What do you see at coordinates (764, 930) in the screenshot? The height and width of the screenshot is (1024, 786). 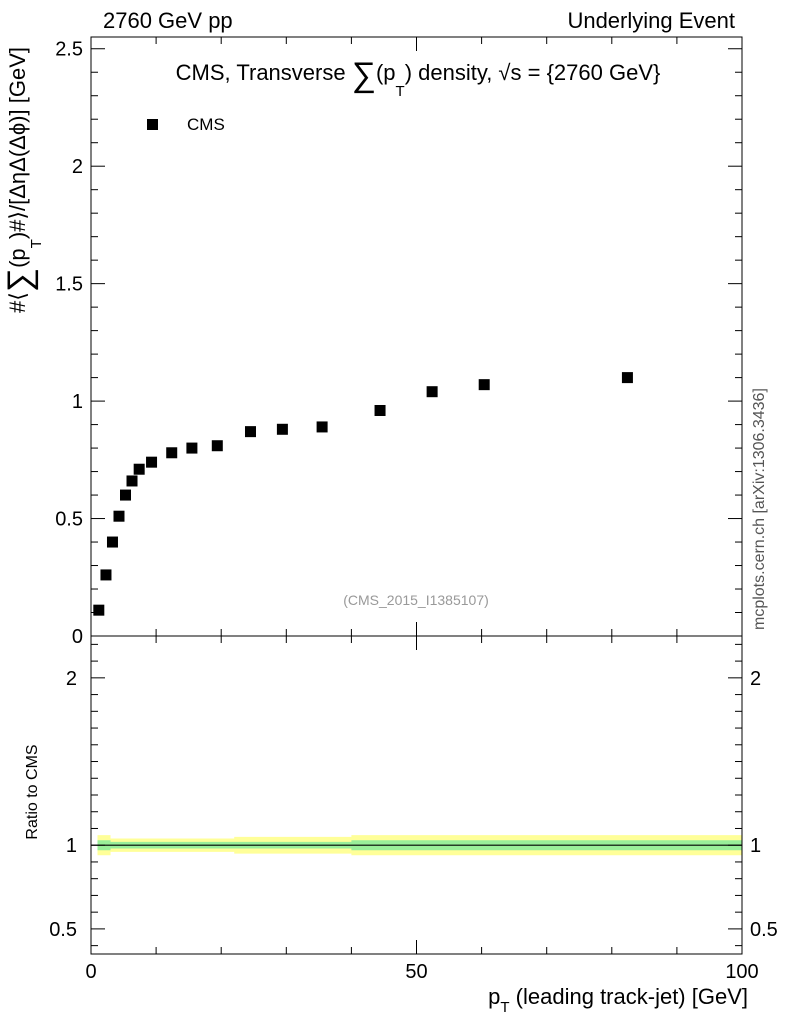 I see `ratio-y-tick-label-right: 0.5` at bounding box center [764, 930].